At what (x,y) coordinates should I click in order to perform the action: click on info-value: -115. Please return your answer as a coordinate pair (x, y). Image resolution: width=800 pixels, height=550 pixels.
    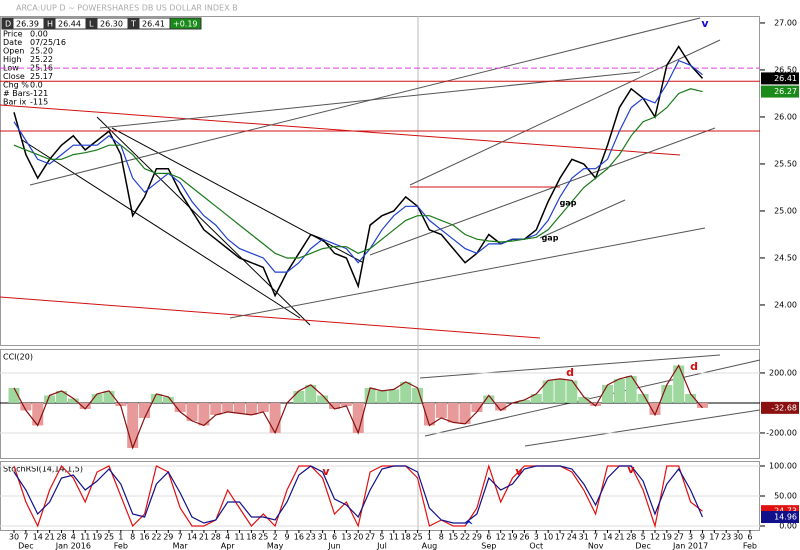
    Looking at the image, I should click on (39, 102).